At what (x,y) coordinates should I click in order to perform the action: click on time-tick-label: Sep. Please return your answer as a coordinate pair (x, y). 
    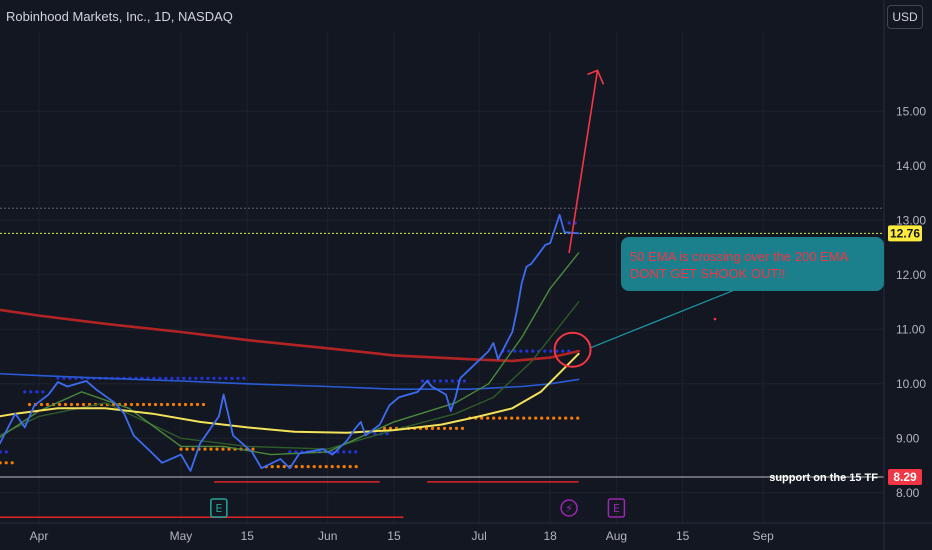
    Looking at the image, I should click on (763, 536).